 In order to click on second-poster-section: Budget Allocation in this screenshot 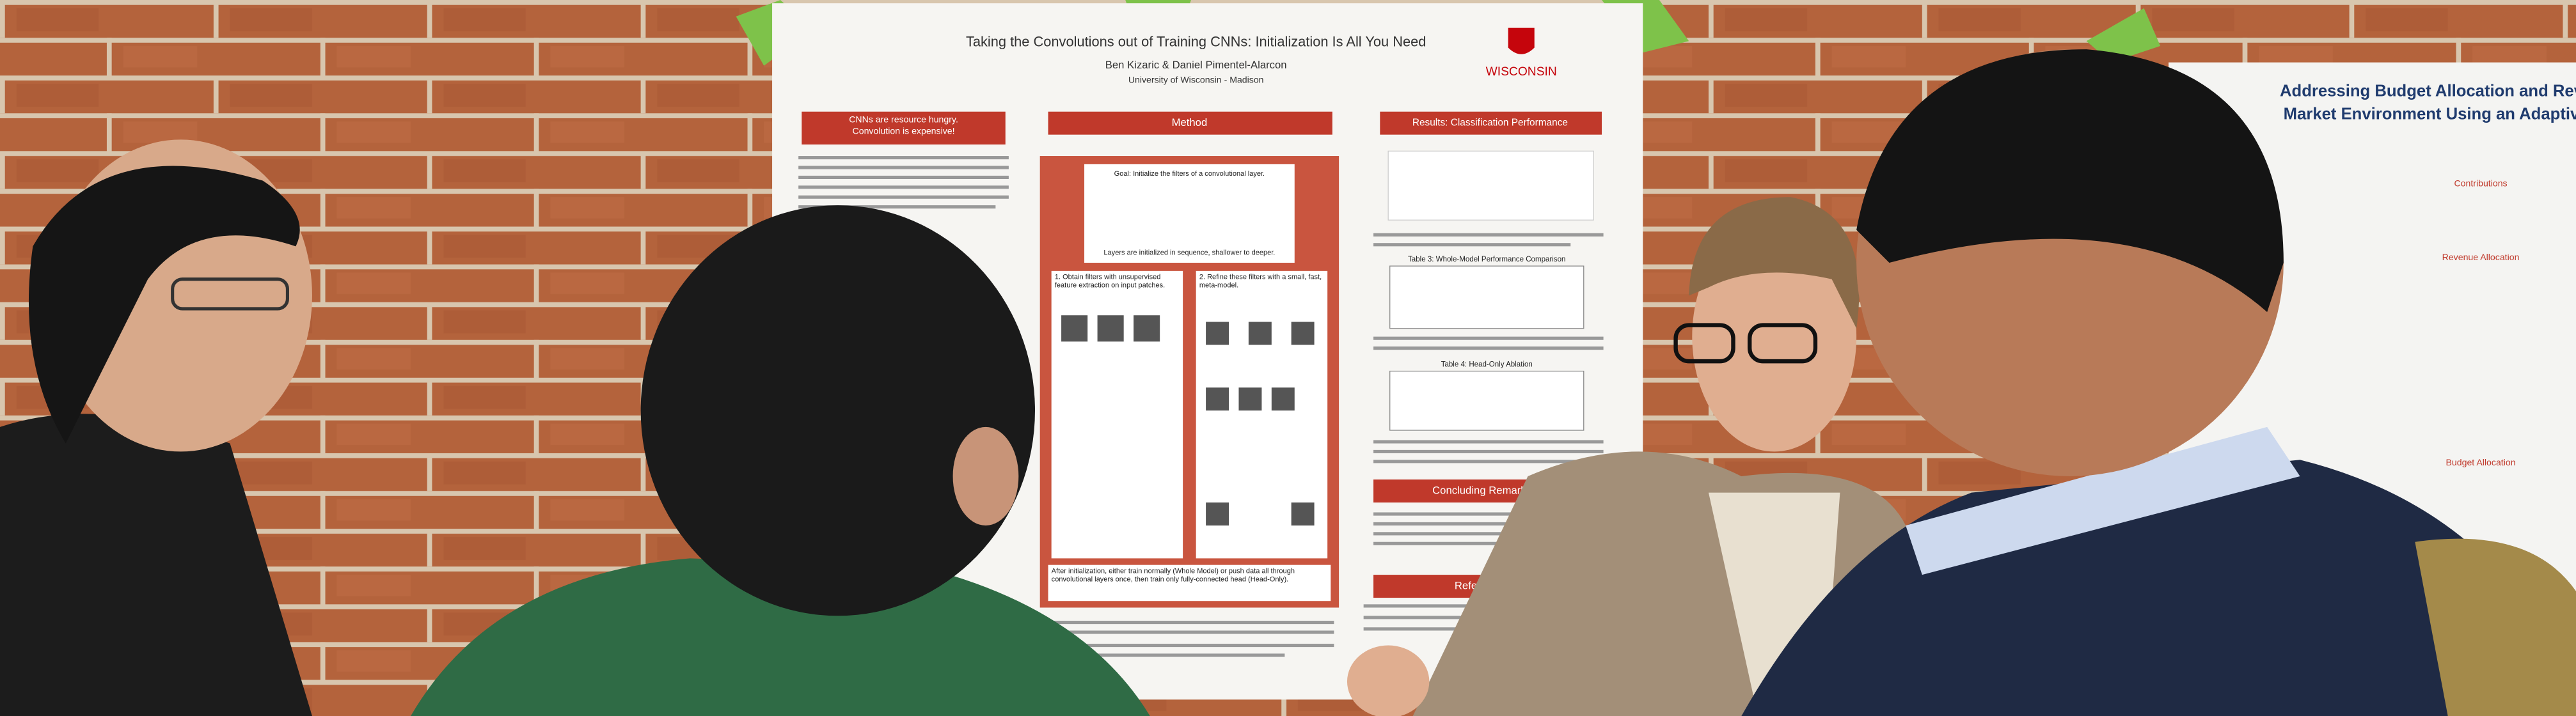, I will do `click(2481, 462)`.